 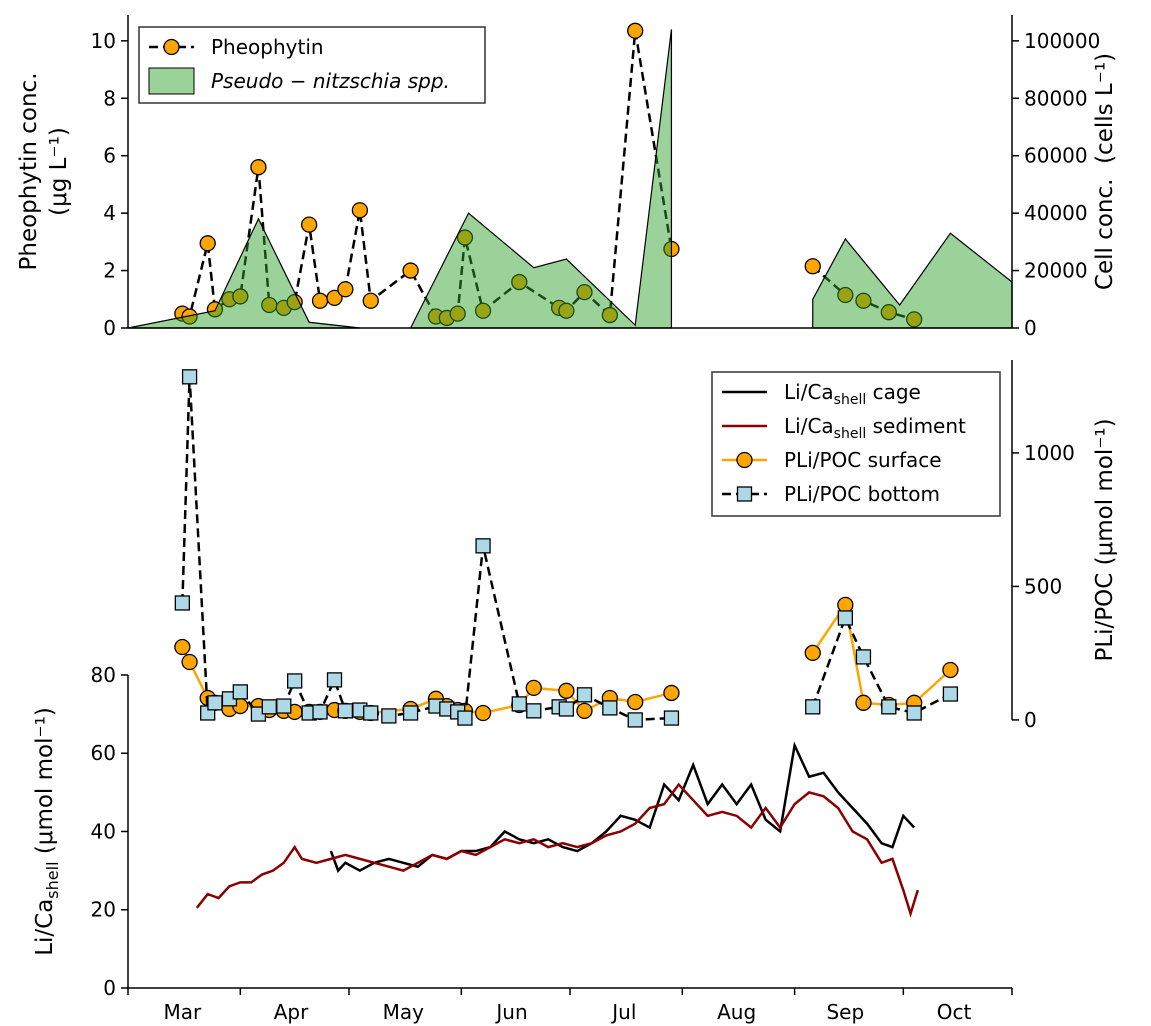 I want to click on y-tick-label: 2, so click(x=109, y=271).